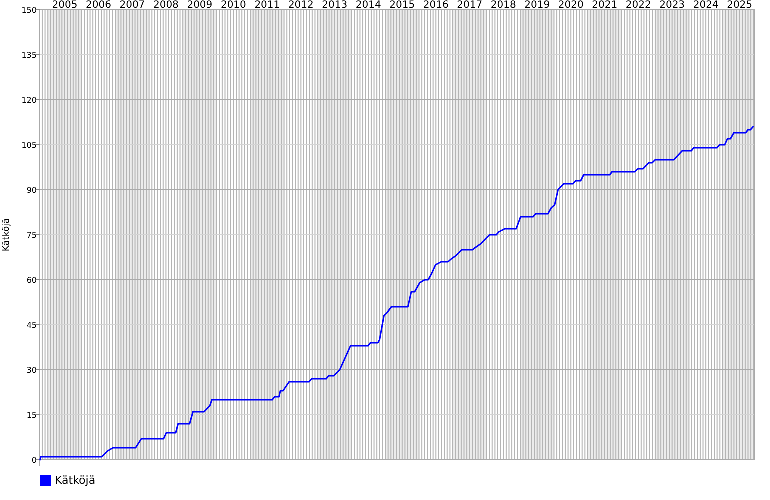 This screenshot has width=770, height=500. What do you see at coordinates (7, 235) in the screenshot?
I see `y-axis-title: Kätköjä` at bounding box center [7, 235].